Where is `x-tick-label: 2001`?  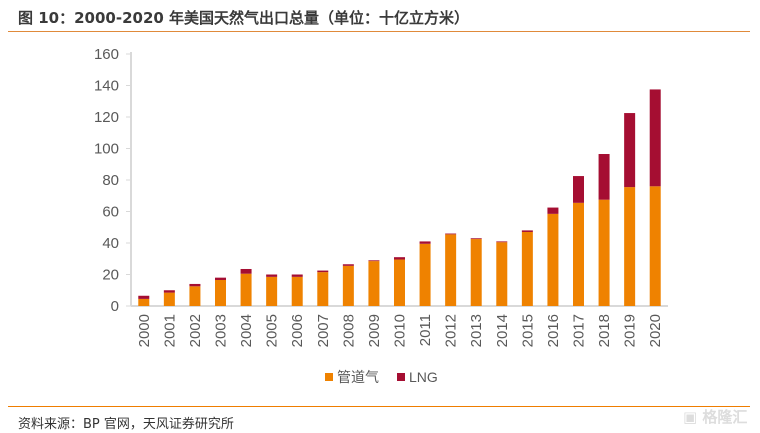 x-tick-label: 2001 is located at coordinates (169, 330).